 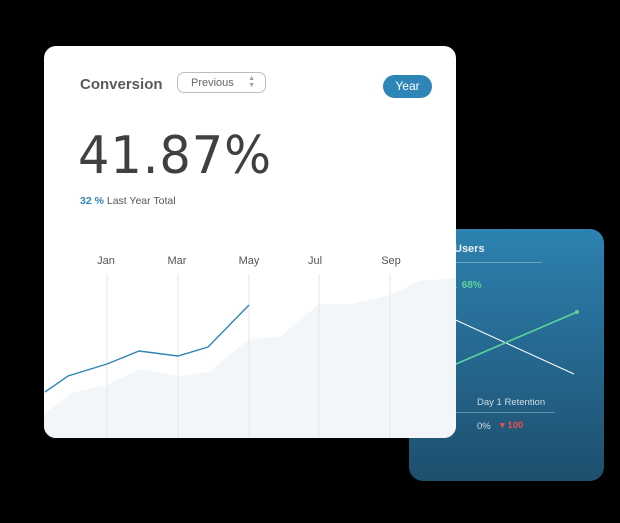 What do you see at coordinates (512, 425) in the screenshot?
I see `retention-delta: ▾ 100` at bounding box center [512, 425].